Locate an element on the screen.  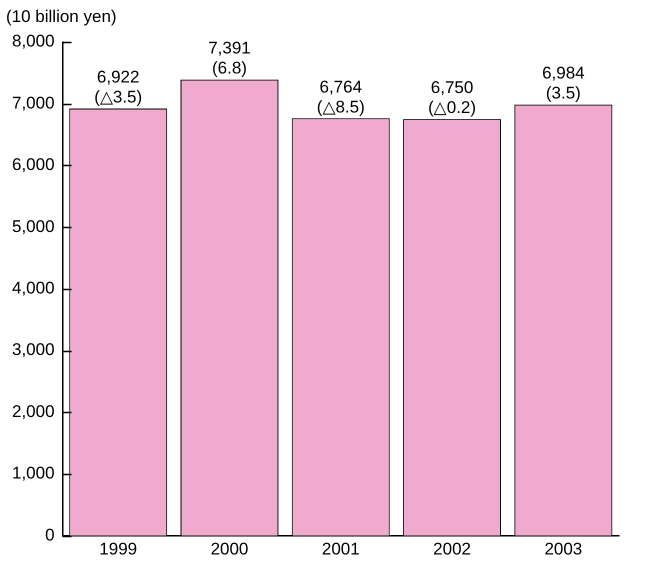
y-tick-label: 1,000 is located at coordinates (33, 473).